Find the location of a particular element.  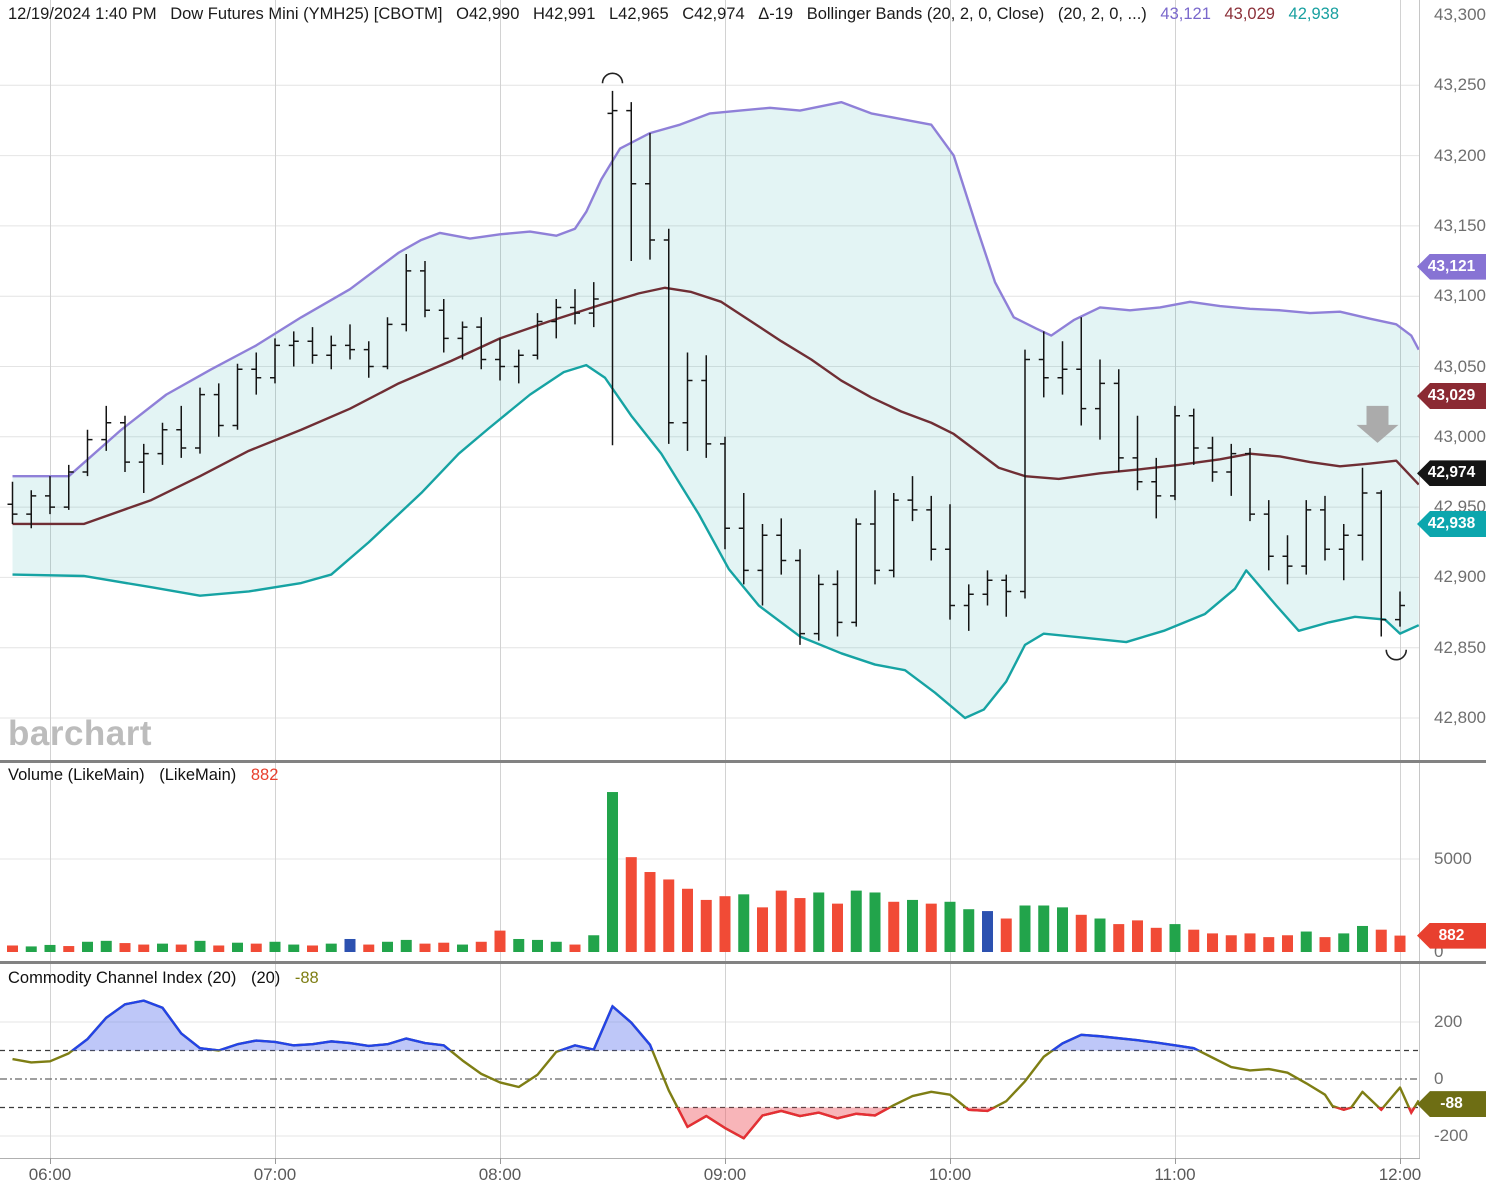

volume-axis-label: 5000 is located at coordinates (1453, 858).